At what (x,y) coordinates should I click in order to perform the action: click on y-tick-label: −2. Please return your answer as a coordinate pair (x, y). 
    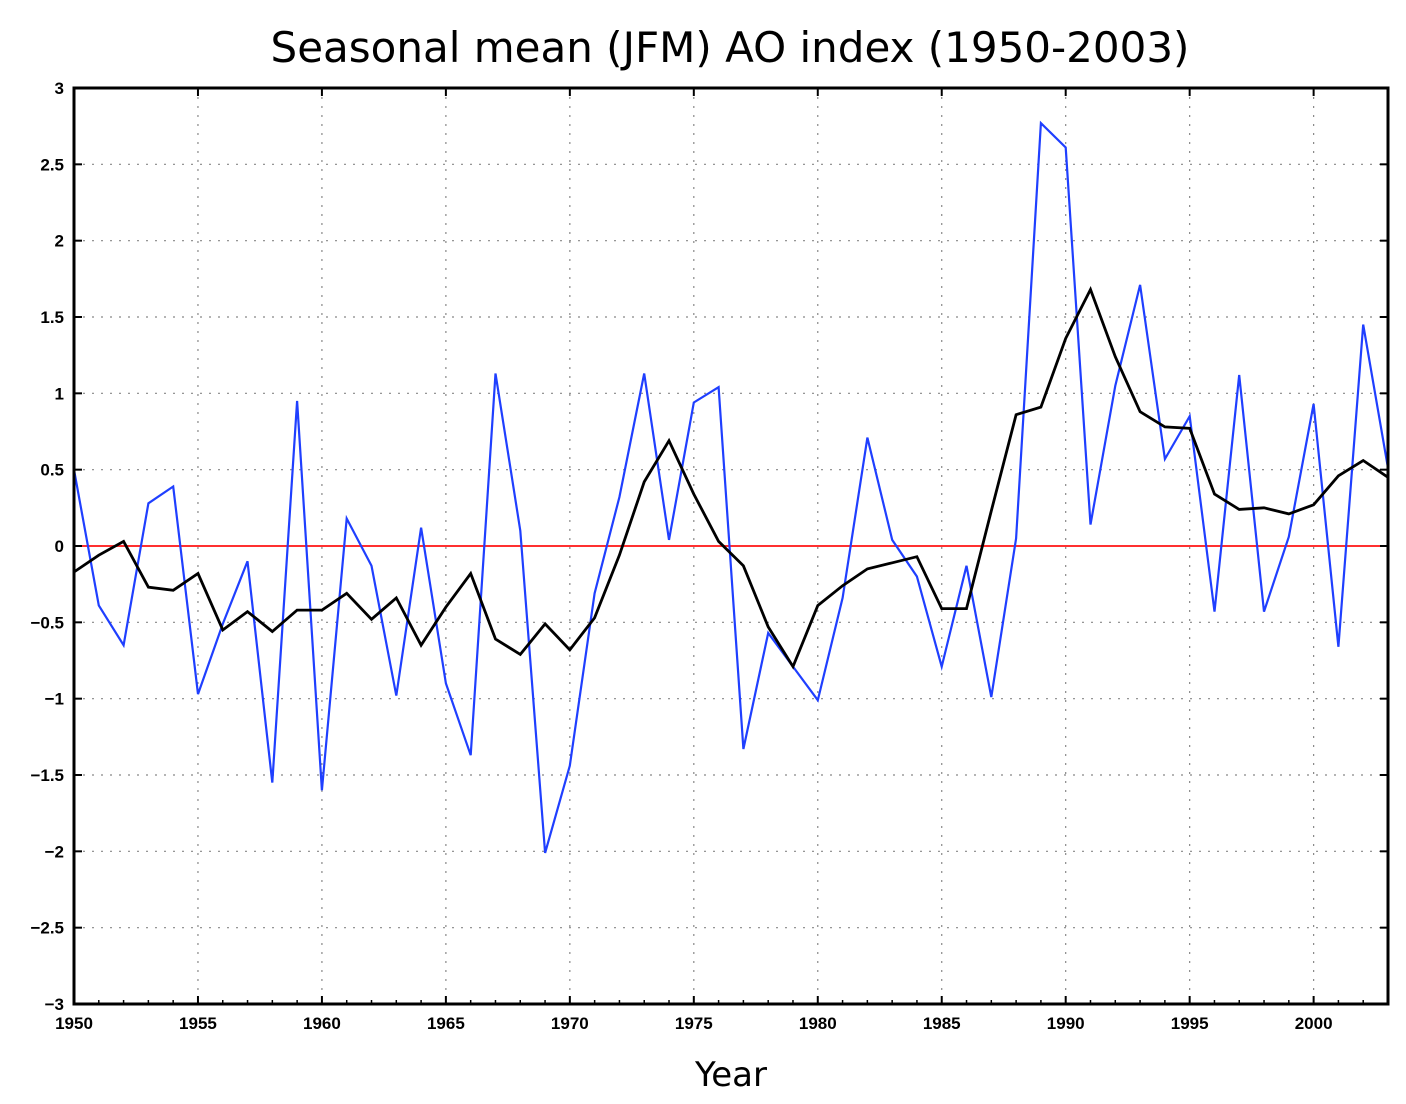
    Looking at the image, I should click on (54, 851).